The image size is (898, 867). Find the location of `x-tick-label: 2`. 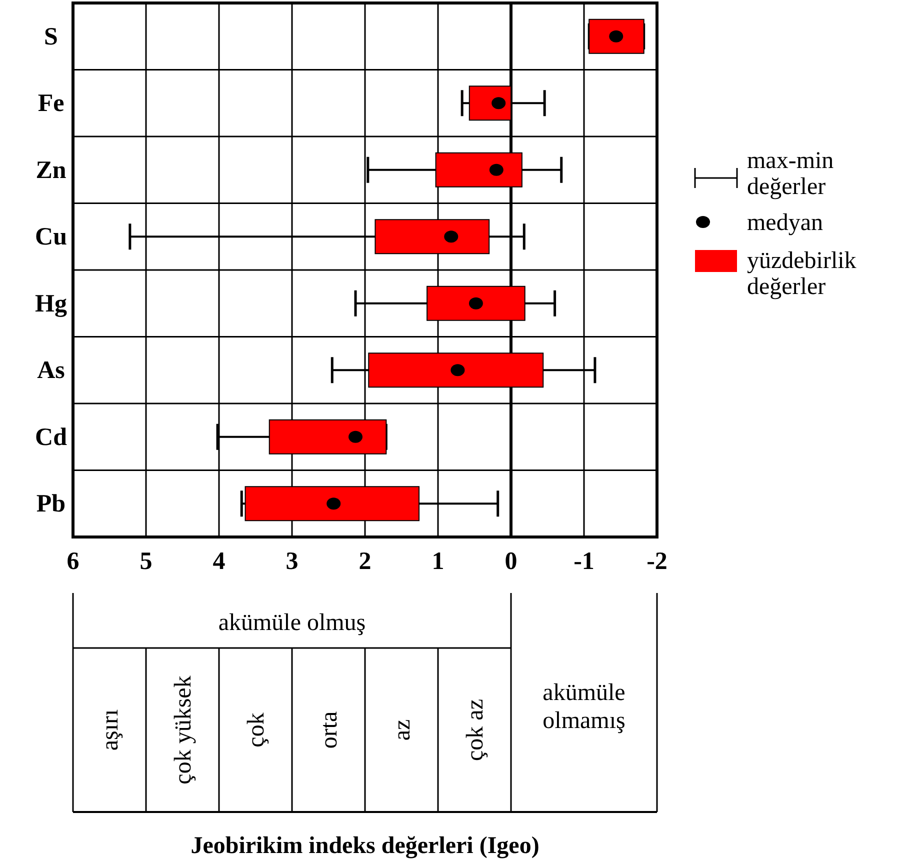

x-tick-label: 2 is located at coordinates (365, 561).